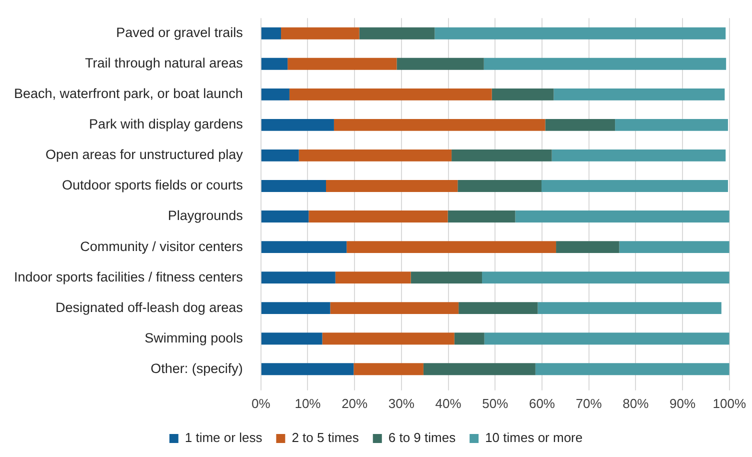 Image resolution: width=752 pixels, height=457 pixels. I want to click on legend-label: 6 to 9 times, so click(422, 438).